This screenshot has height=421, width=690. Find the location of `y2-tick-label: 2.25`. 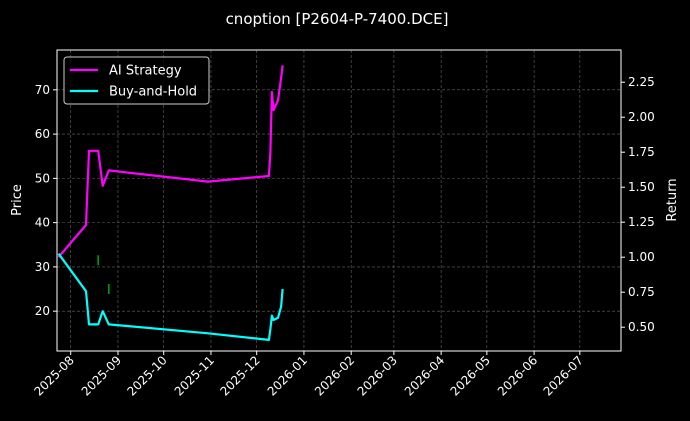

y2-tick-label: 2.25 is located at coordinates (641, 82).